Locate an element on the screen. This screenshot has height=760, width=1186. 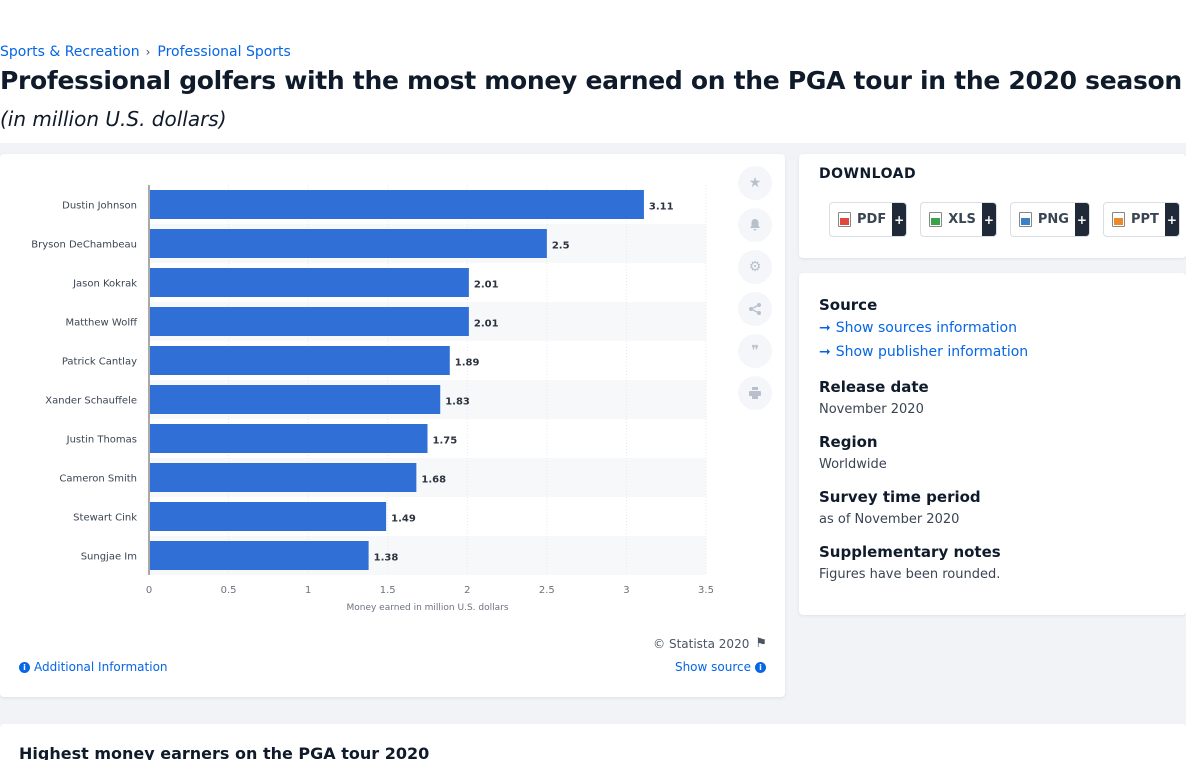
category-label: Patrick Cantlay is located at coordinates (99, 362).